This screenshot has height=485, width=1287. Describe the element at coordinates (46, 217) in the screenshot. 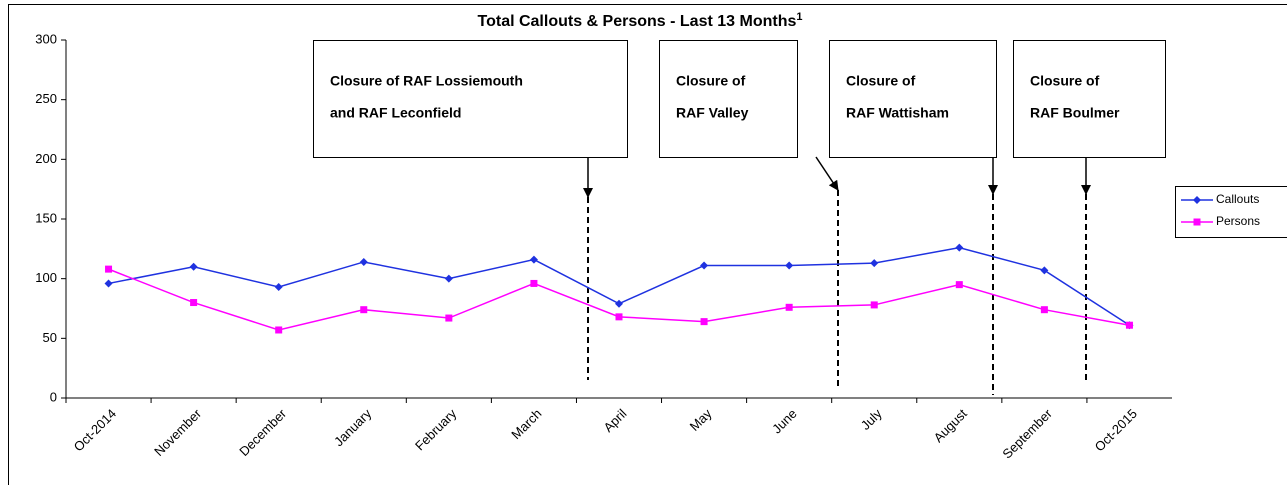

I see `y-tick-label: 150` at that location.